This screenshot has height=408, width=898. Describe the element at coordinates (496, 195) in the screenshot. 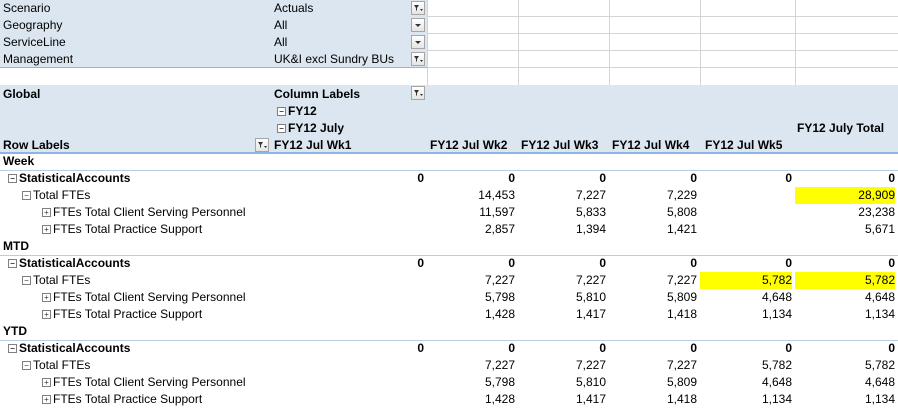

I see `value-cell: 14,453` at that location.